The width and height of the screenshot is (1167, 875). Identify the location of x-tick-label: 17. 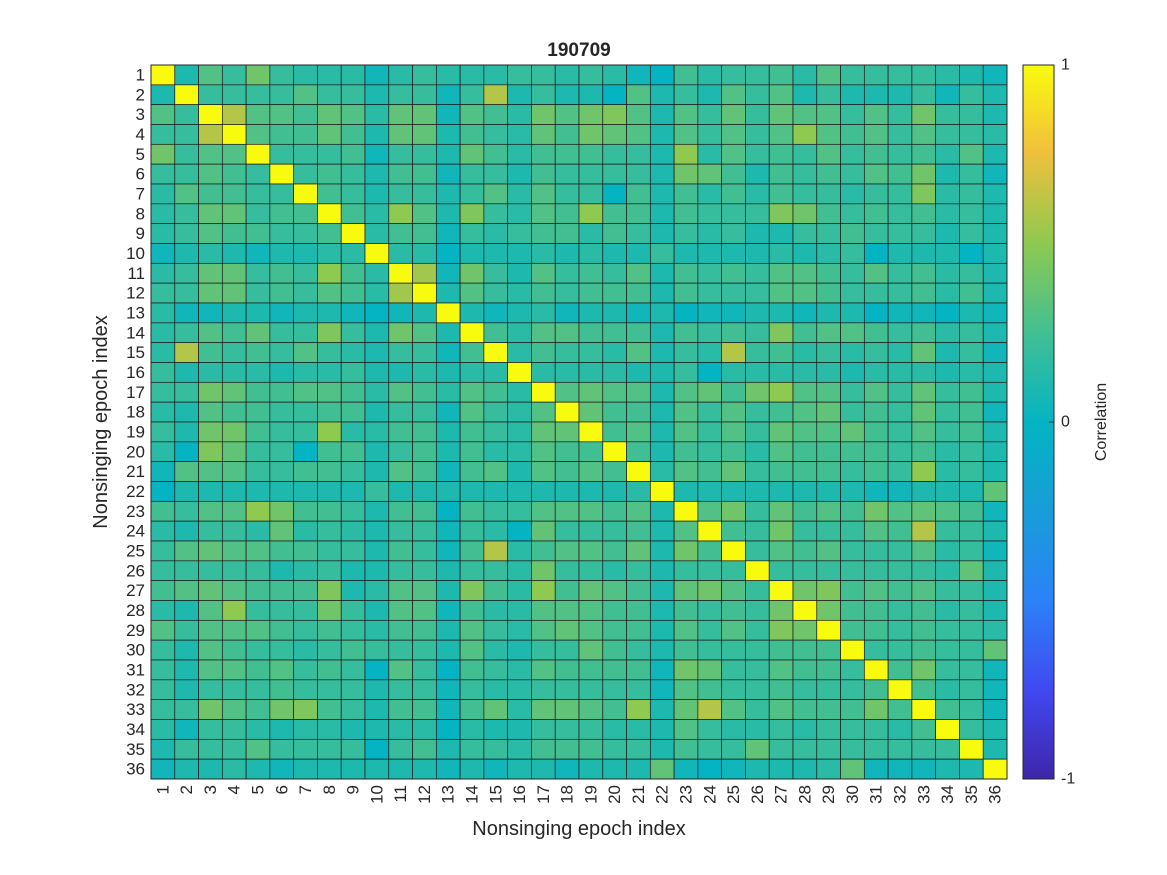
(543, 794).